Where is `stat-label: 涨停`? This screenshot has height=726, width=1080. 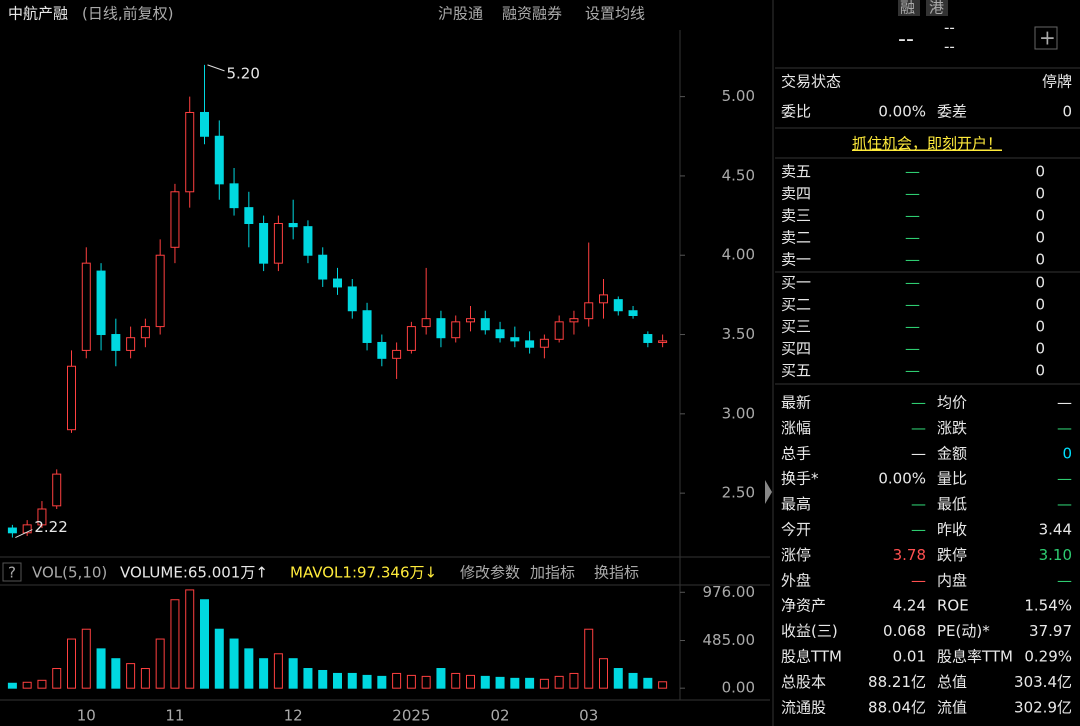
stat-label: 涨停 is located at coordinates (796, 555).